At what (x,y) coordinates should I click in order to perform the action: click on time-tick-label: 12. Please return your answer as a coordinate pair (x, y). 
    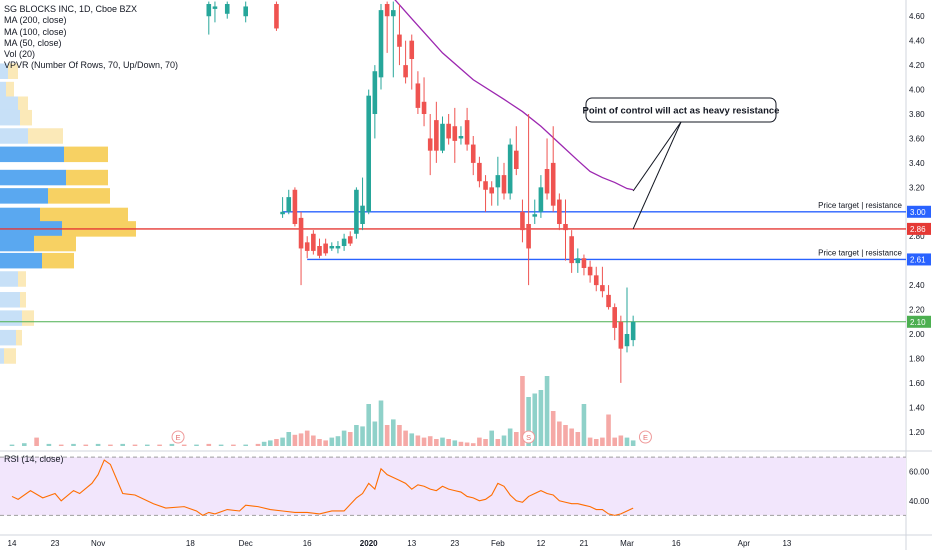
    Looking at the image, I should click on (540, 543).